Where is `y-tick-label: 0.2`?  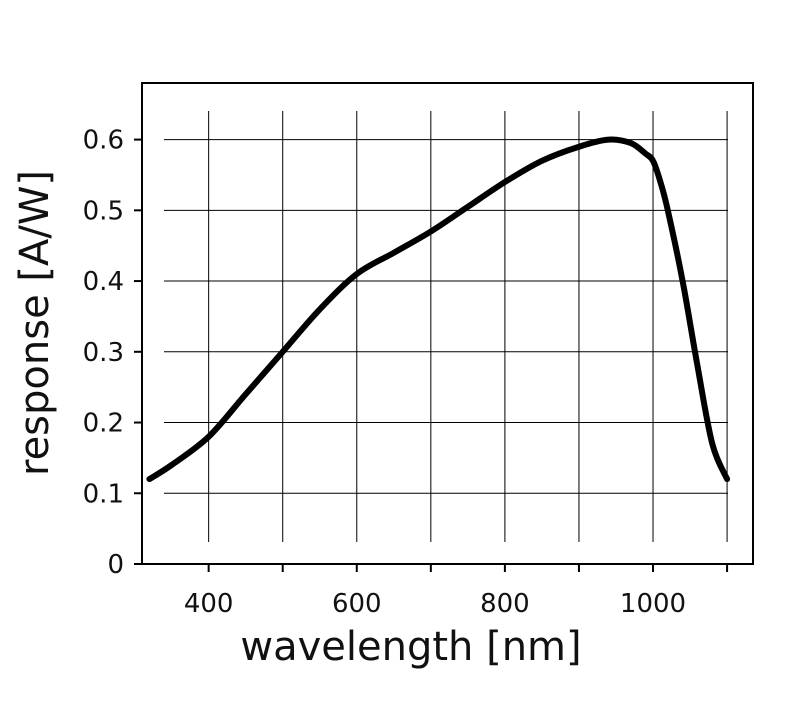
y-tick-label: 0.2 is located at coordinates (103, 424).